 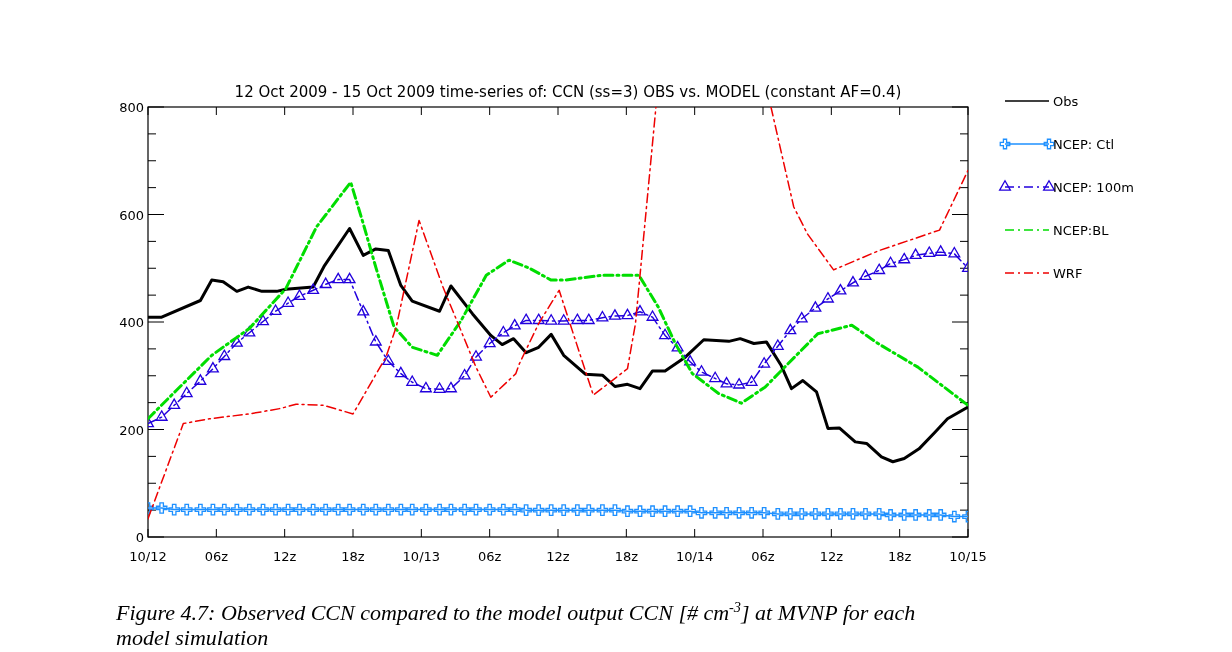 What do you see at coordinates (568, 92) in the screenshot?
I see `chart-title: 12 Oct 2009 - 15 Oct 2009 time-series of: CCN (ss=3) OBS vs. MODEL (constant AF=0.4)` at bounding box center [568, 92].